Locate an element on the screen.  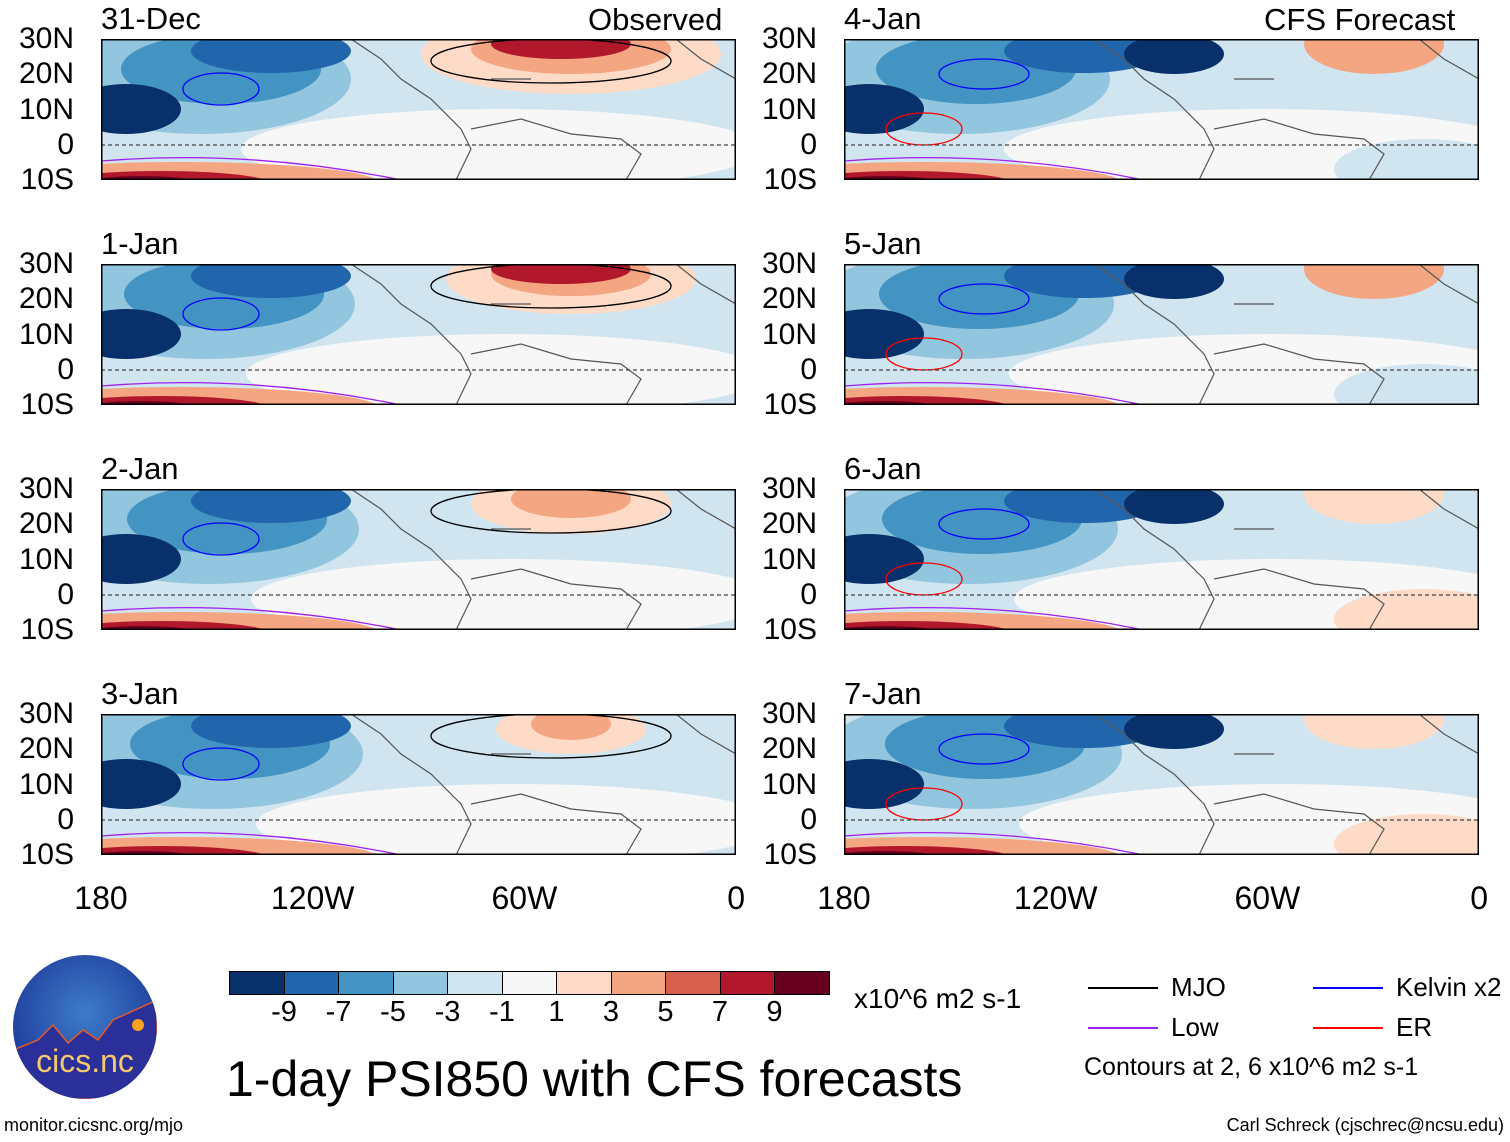
panel-date-label: 5-Jan is located at coordinates (883, 243).